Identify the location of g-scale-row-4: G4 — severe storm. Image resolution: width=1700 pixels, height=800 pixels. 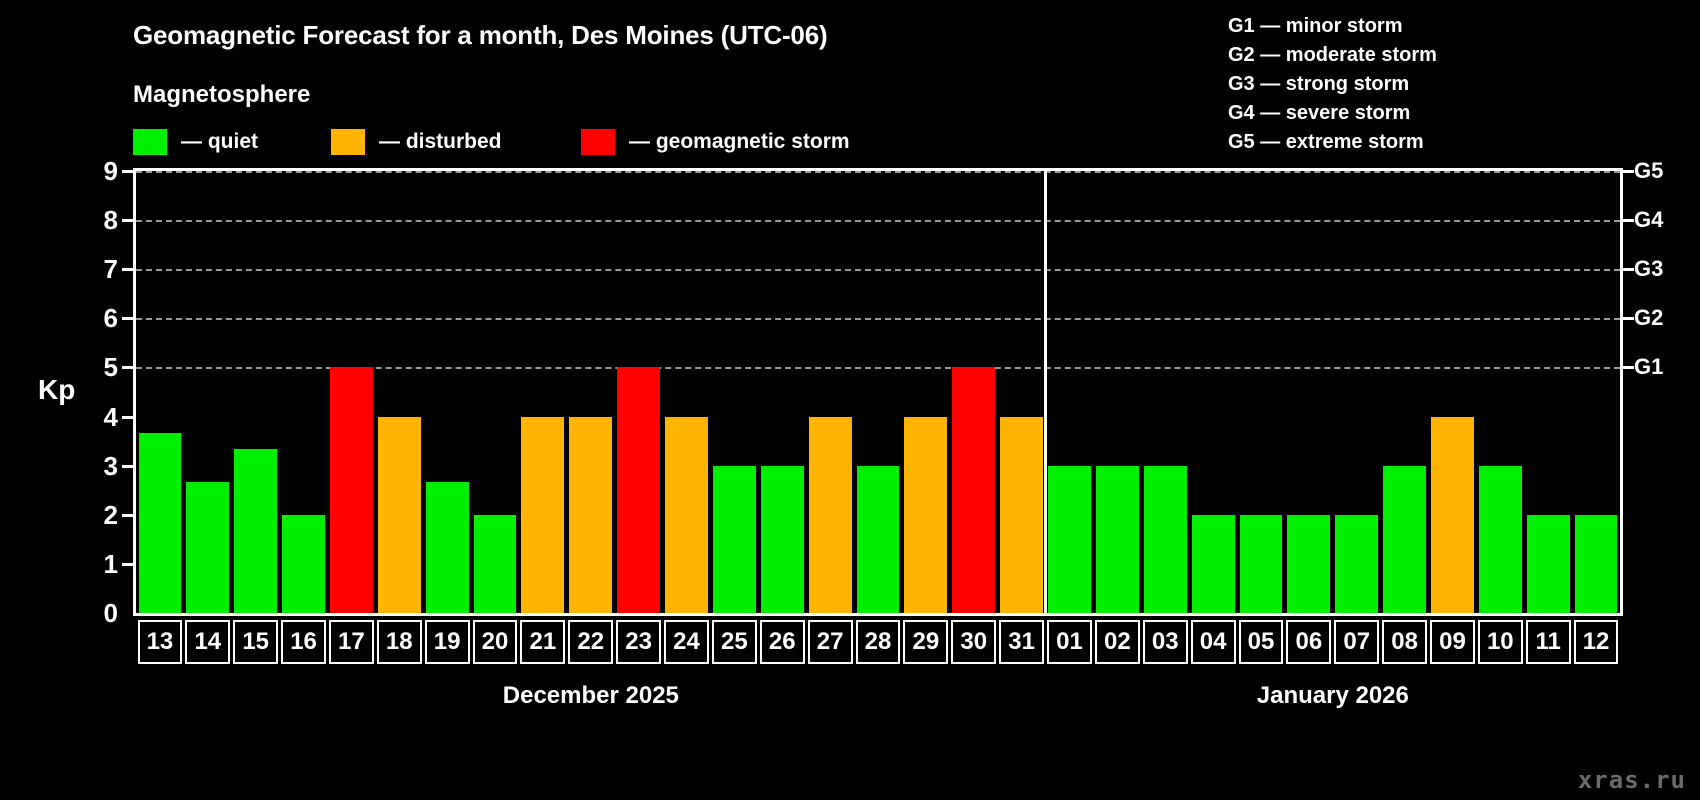
(1319, 113).